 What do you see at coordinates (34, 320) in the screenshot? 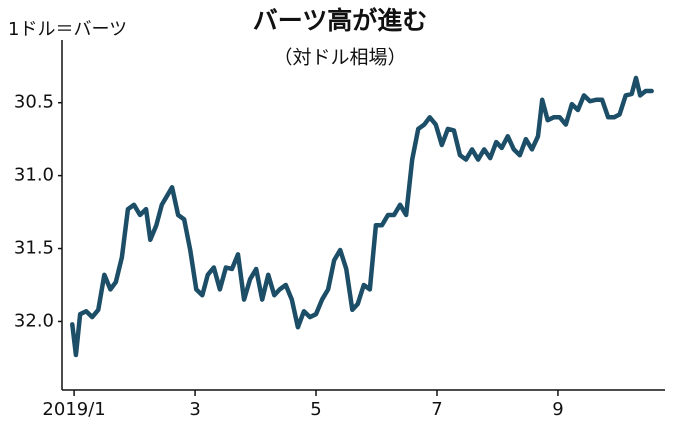
I see `y-tick-label: 32.0` at bounding box center [34, 320].